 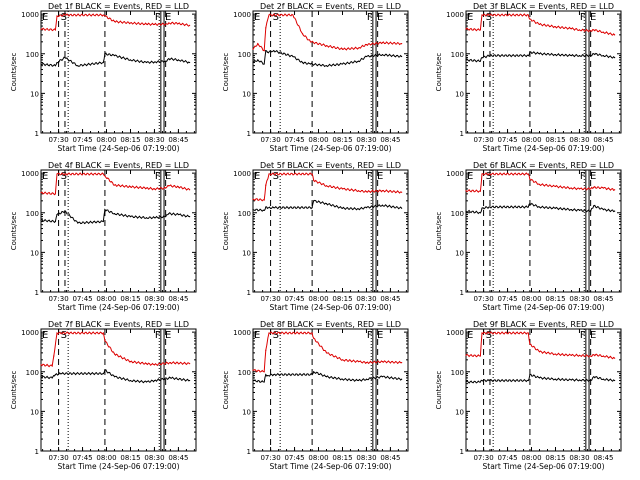 What do you see at coordinates (342, 458) in the screenshot?
I see `x-tick-label: 08:15` at bounding box center [342, 458].